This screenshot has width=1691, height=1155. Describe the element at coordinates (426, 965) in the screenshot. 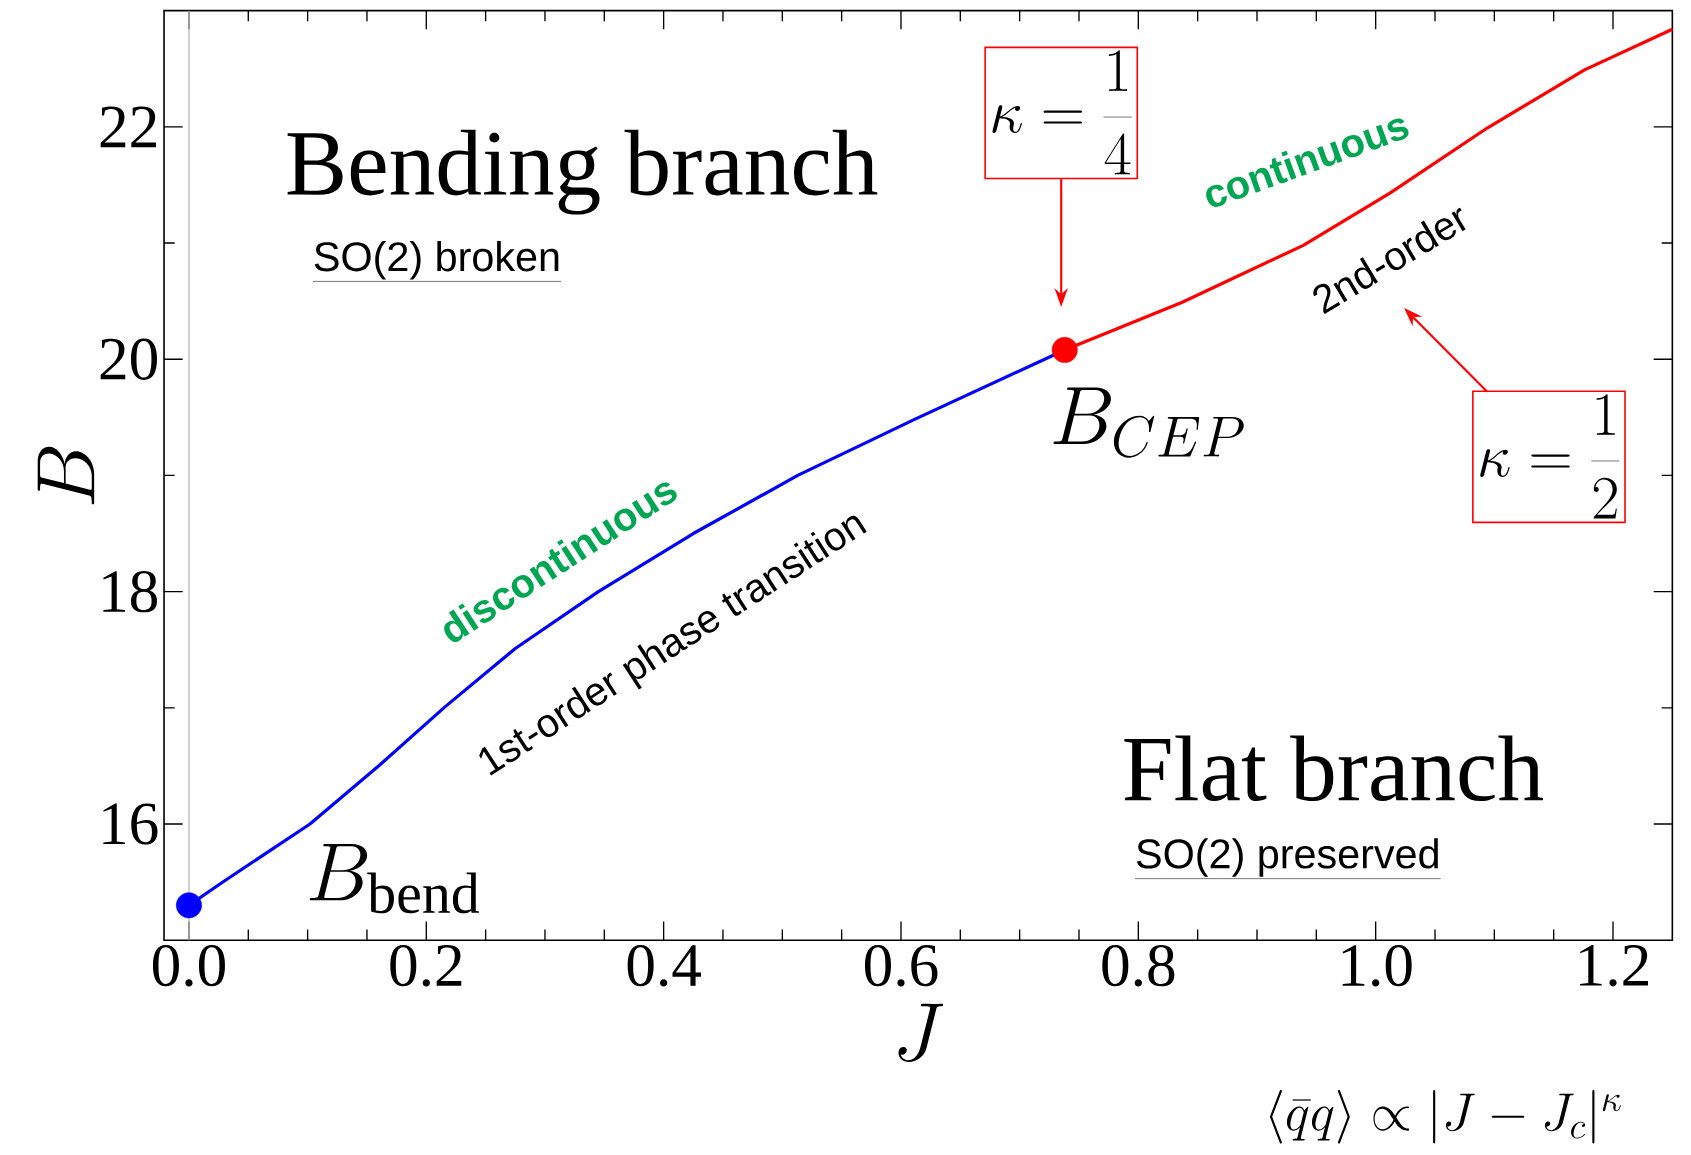

I see `x-tick-label: 0.2` at that location.